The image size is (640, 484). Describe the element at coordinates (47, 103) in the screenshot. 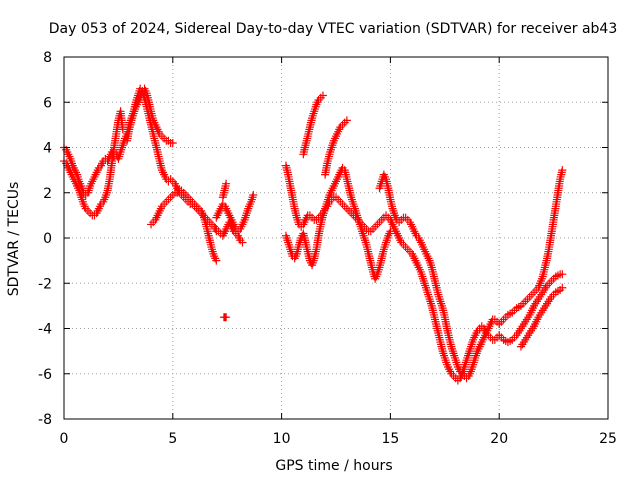

I see `y-tick-label: 6` at that location.